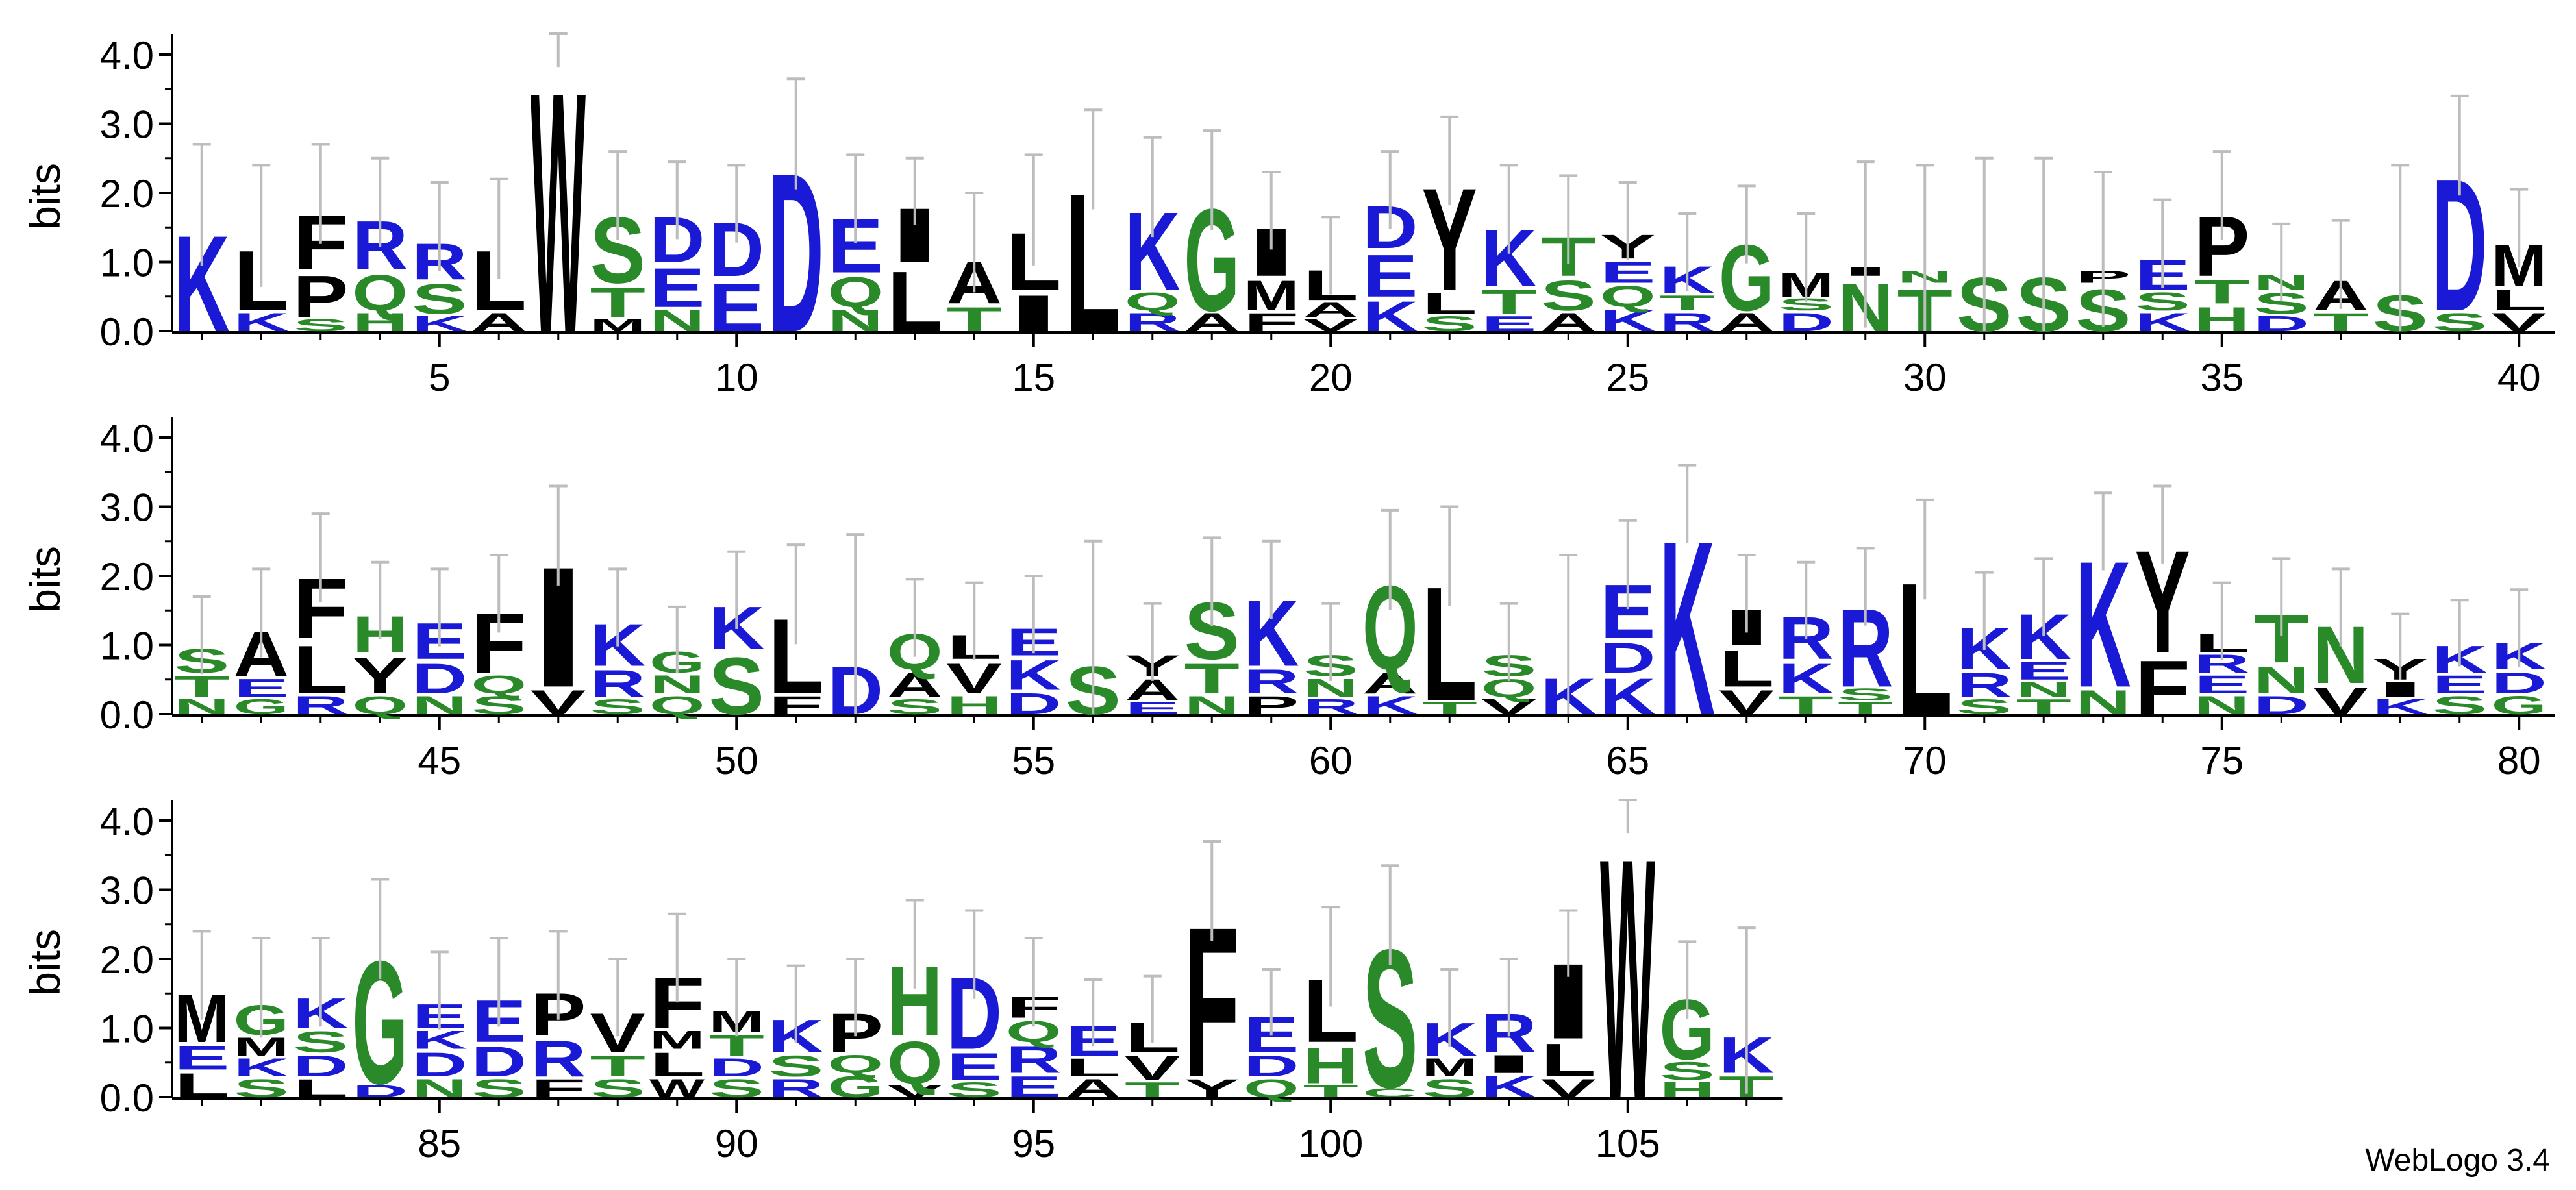  Describe the element at coordinates (1628, 979) in the screenshot. I see `residue-W-pos-105: W` at that location.